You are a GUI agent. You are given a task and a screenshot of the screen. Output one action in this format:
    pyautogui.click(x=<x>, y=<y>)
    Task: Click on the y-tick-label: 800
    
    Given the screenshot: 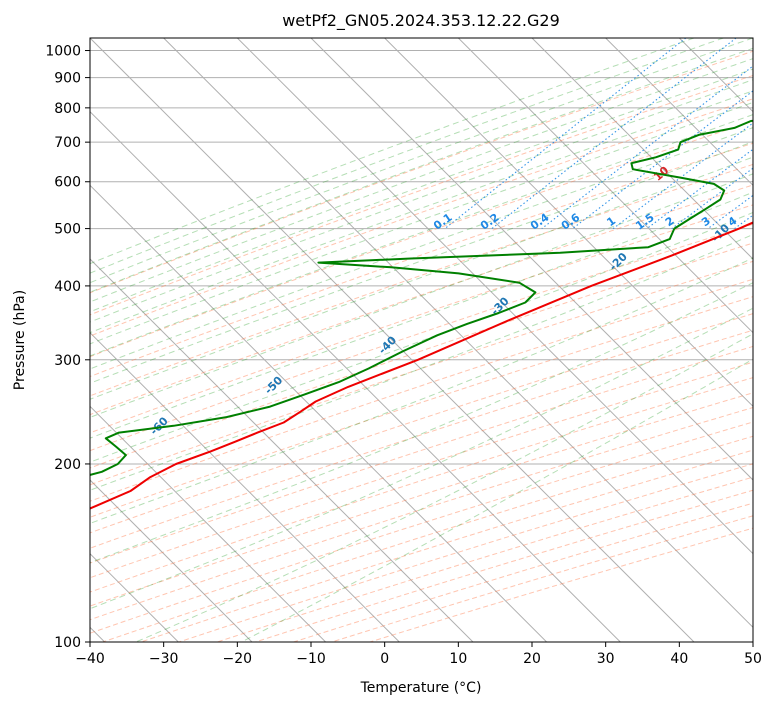 What is the action you would take?
    pyautogui.click(x=67, y=109)
    